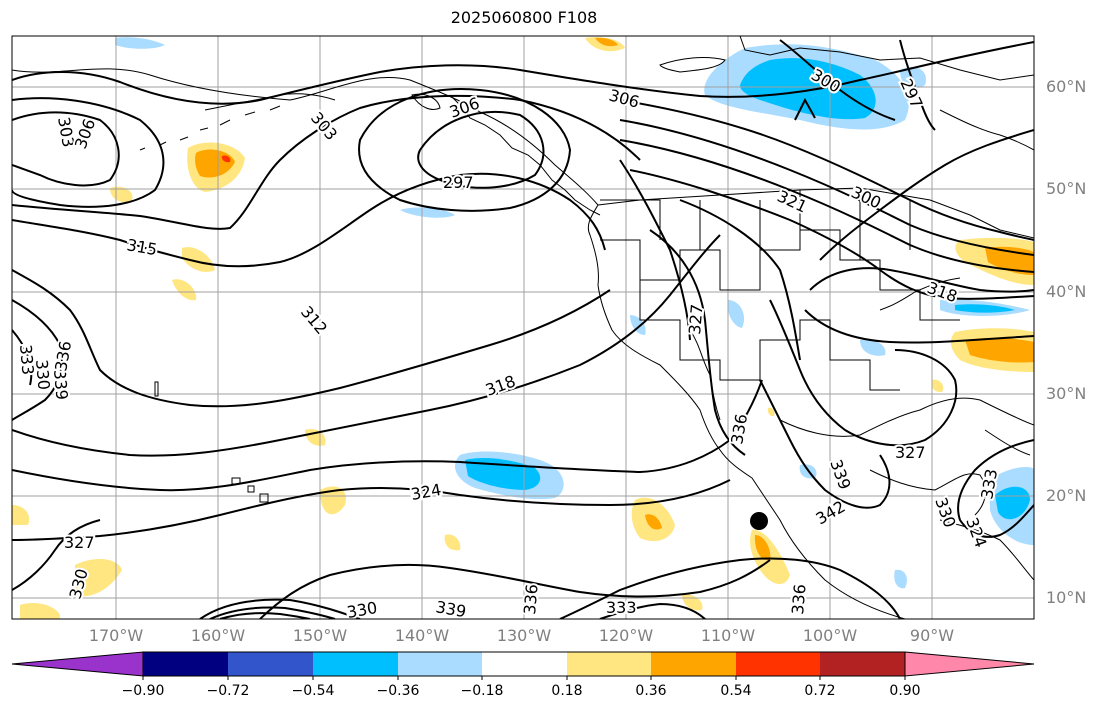 This screenshot has width=1105, height=712. Describe the element at coordinates (1066, 495) in the screenshot. I see `lat-label: 20°N` at that location.